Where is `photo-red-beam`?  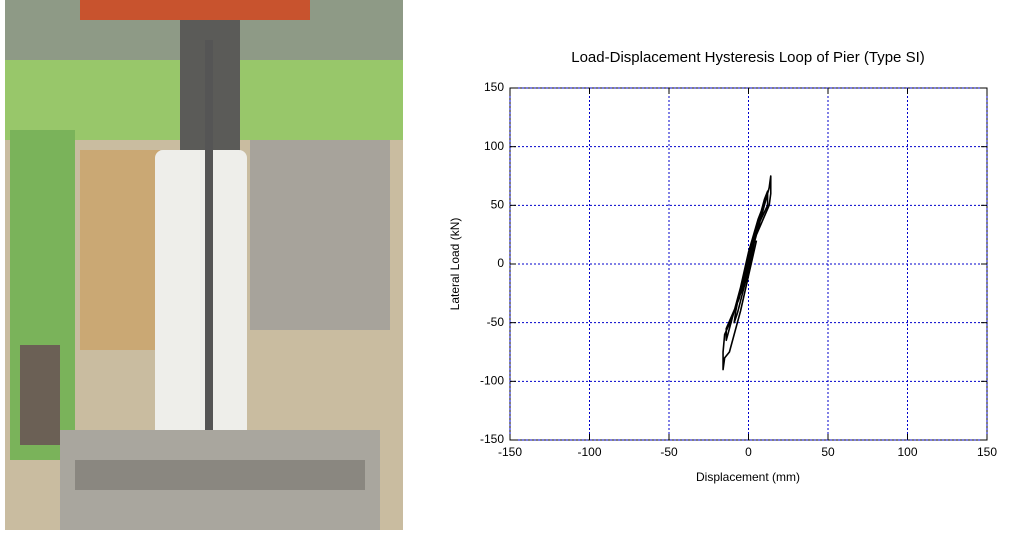
photo-red-beam is located at coordinates (195, 10).